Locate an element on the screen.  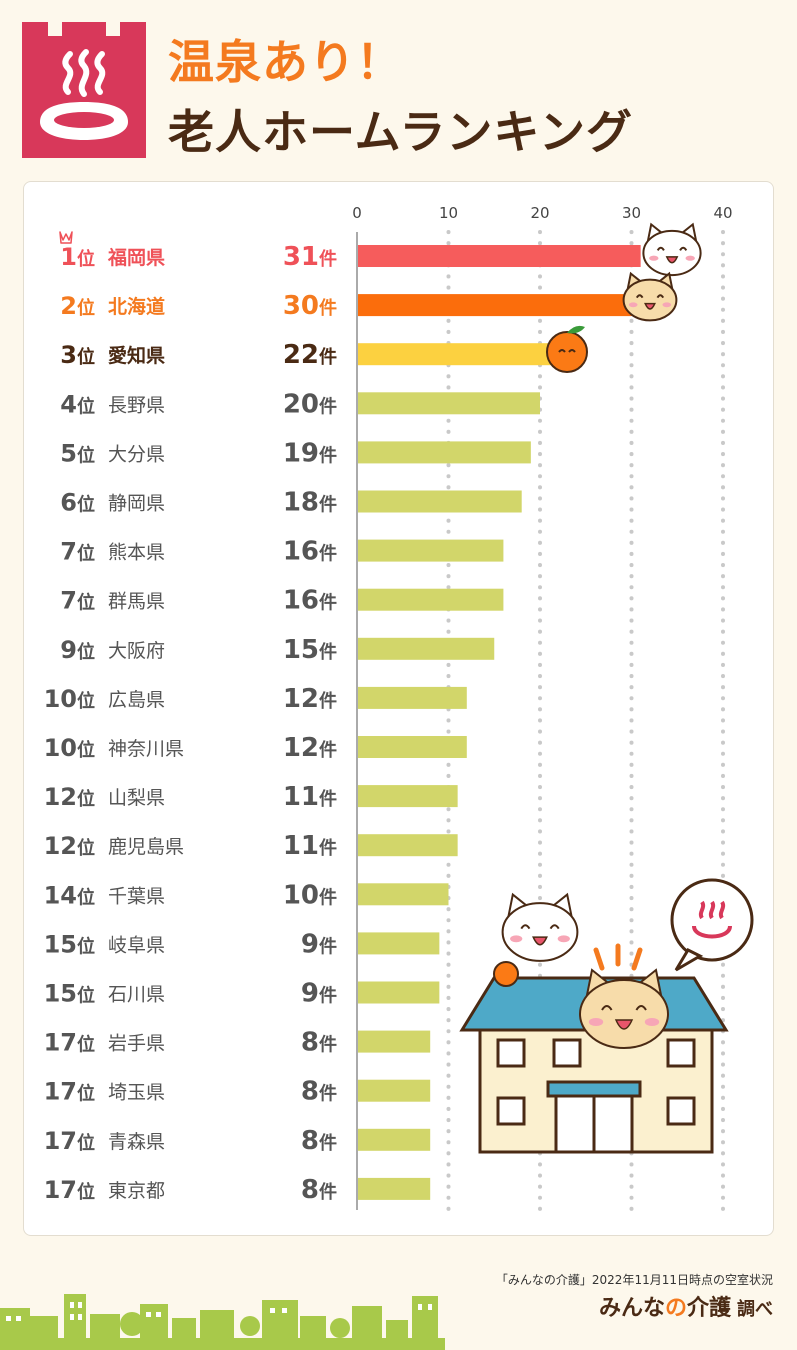
prefecture-label: 北海道 is located at coordinates (136, 306).